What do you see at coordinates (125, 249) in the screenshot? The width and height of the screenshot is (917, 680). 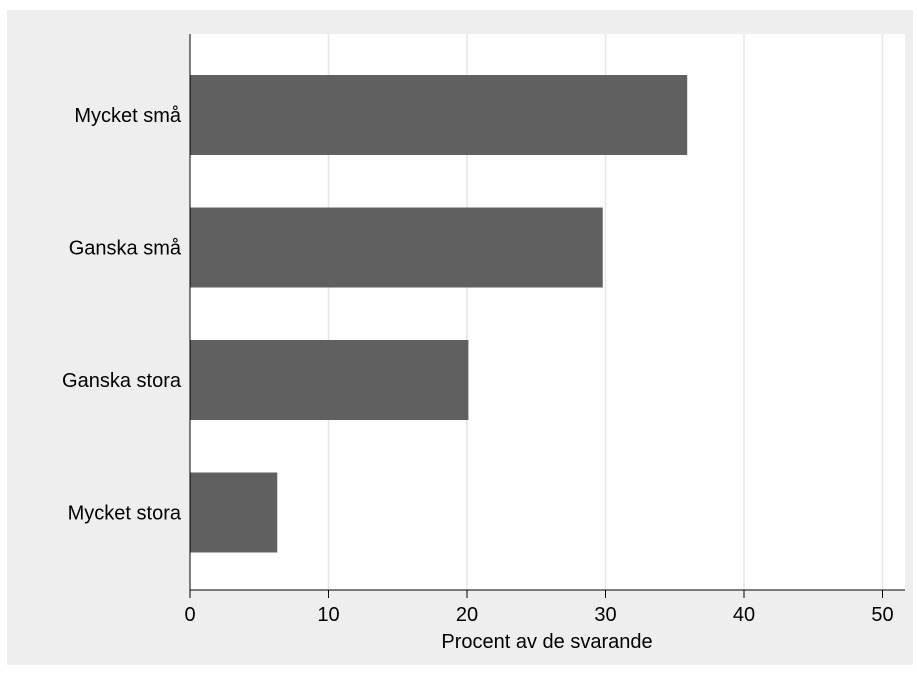 I see `category-label-ganska-sm-: Ganska små` at bounding box center [125, 249].